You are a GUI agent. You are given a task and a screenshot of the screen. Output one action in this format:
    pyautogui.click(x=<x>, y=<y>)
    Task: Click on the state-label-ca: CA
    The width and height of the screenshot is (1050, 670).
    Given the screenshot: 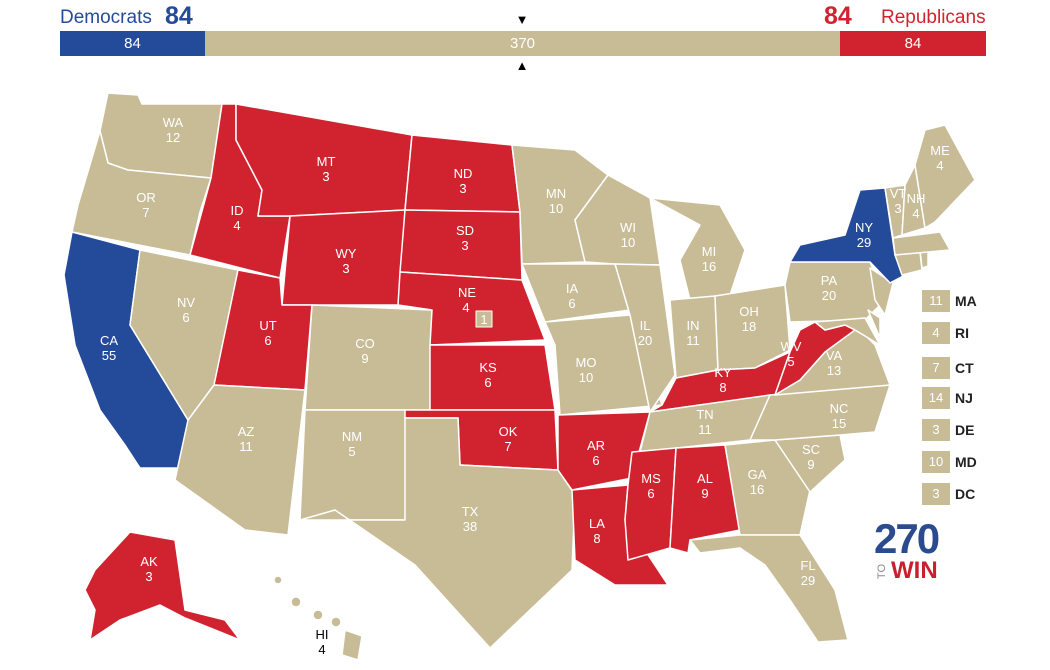 What is the action you would take?
    pyautogui.click(x=109, y=340)
    